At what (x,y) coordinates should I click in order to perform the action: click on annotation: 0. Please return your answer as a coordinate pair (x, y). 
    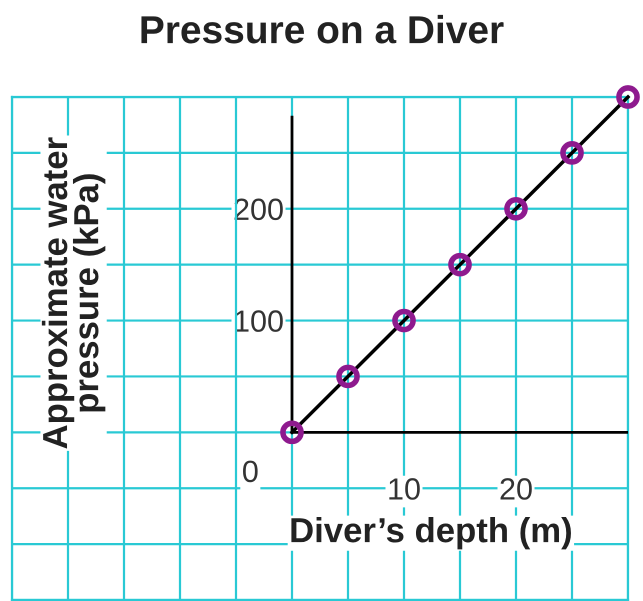
    Looking at the image, I should click on (250, 471).